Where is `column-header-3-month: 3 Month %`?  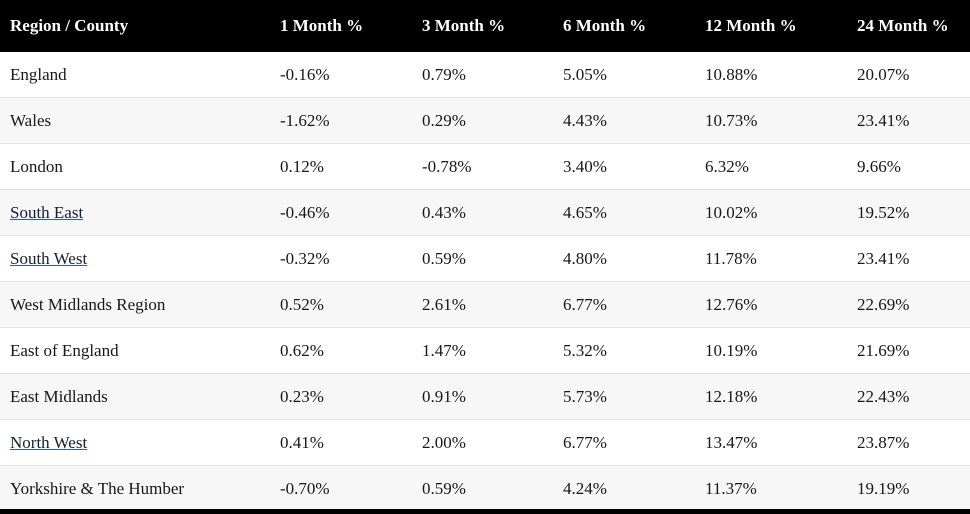
column-header-3-month: 3 Month % is located at coordinates (482, 26).